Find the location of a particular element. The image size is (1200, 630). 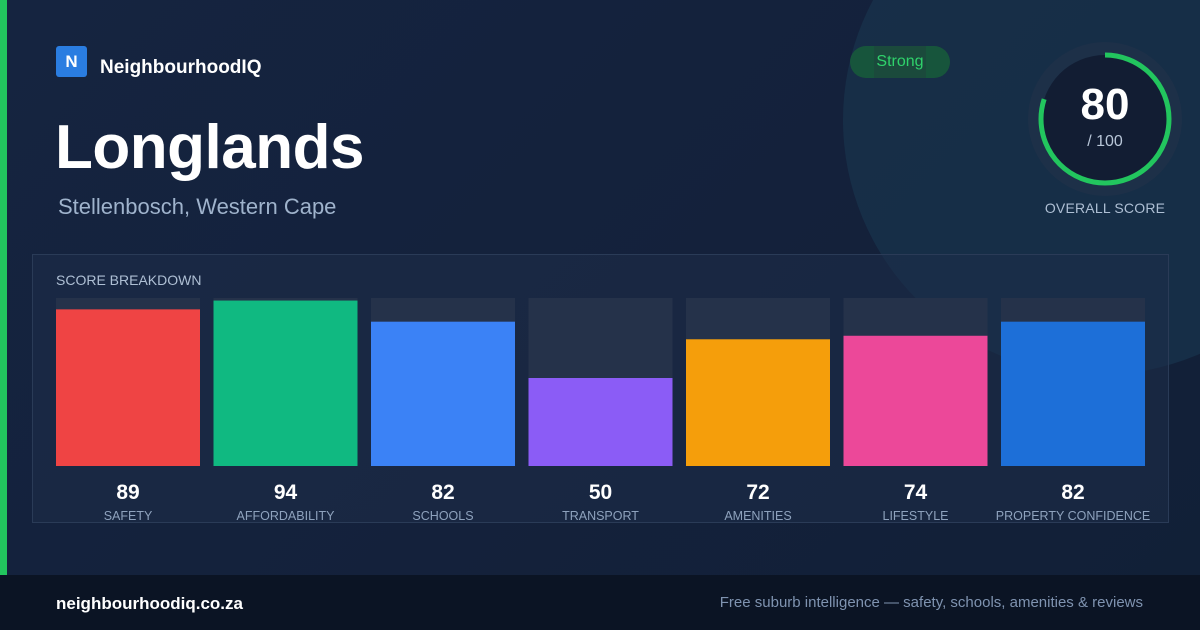

location-subtitle: Stellenbosch, Western Cape is located at coordinates (197, 206).